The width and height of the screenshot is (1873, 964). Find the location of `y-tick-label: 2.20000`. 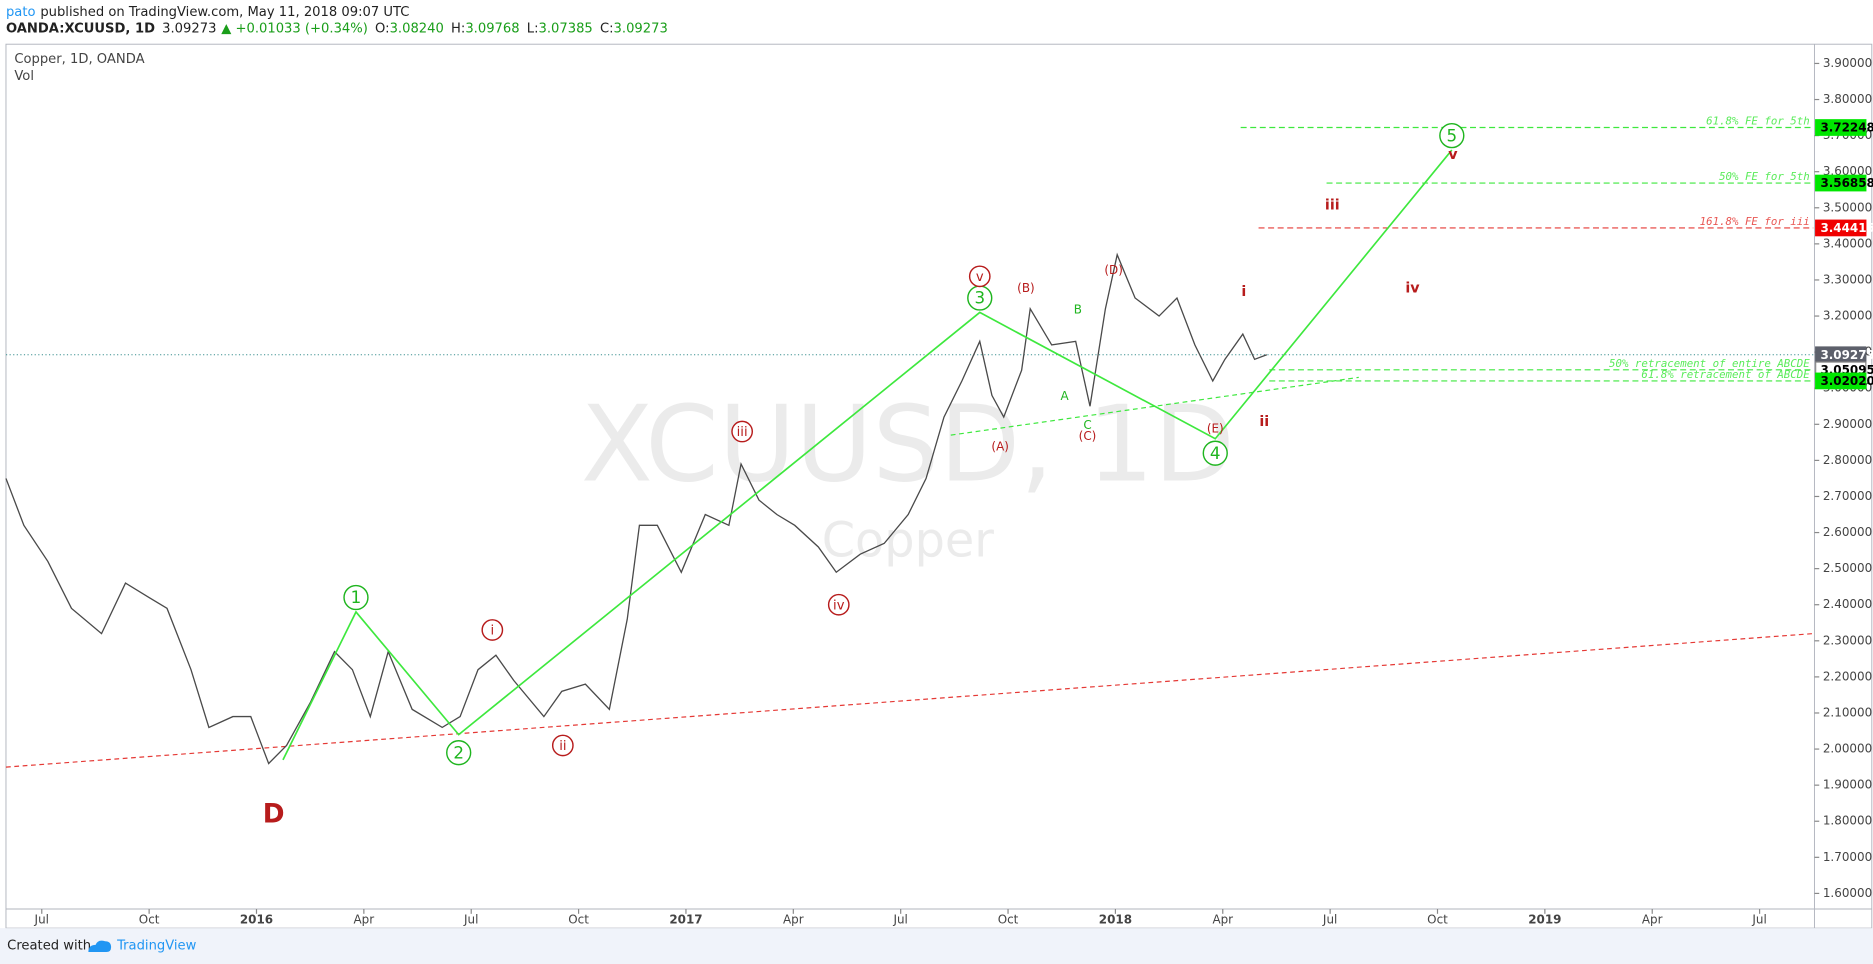

y-tick-label: 2.20000 is located at coordinates (1847, 676).